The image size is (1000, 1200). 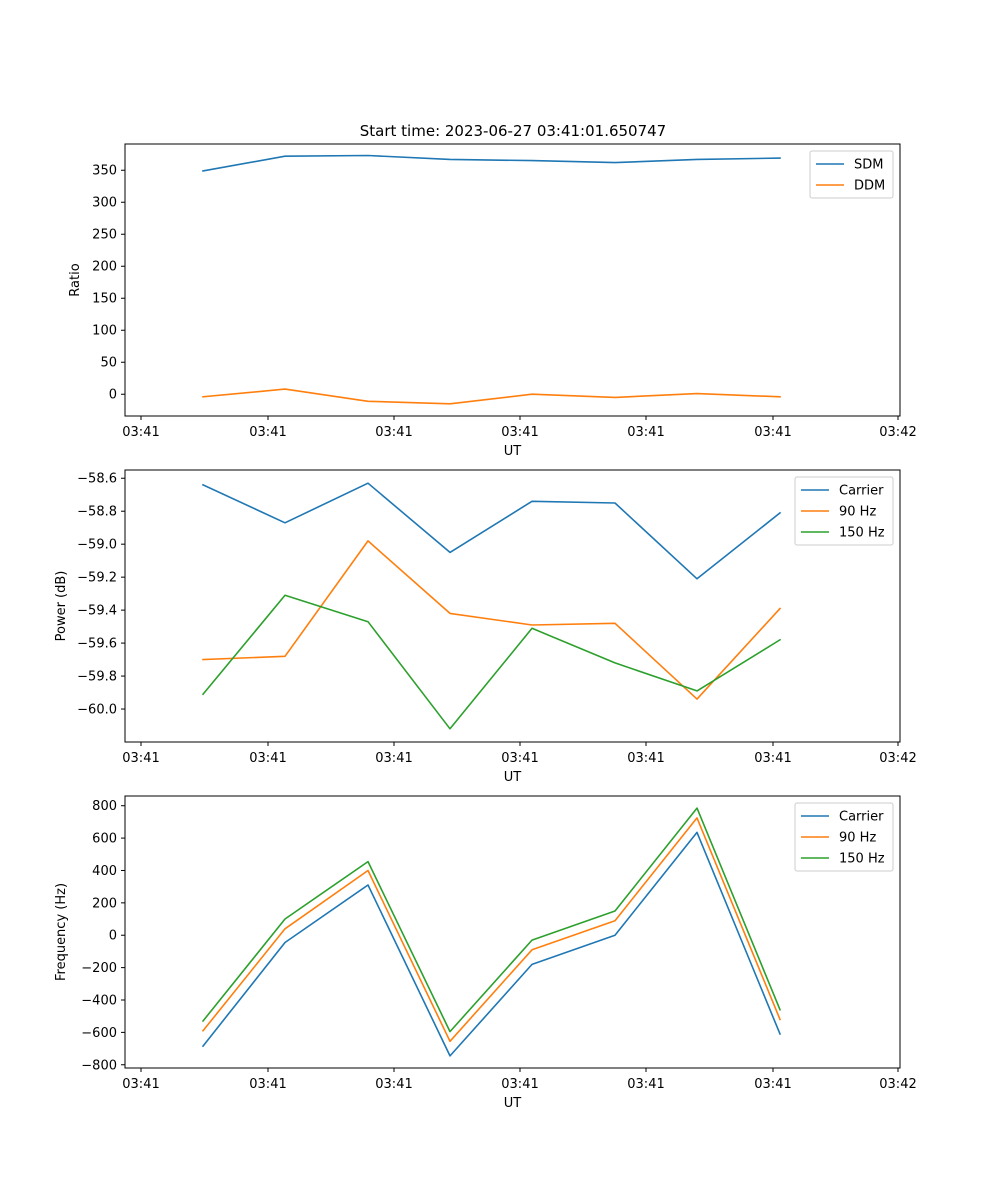 What do you see at coordinates (61, 932) in the screenshot?
I see `y-axis-label: Frequency (Hz)` at bounding box center [61, 932].